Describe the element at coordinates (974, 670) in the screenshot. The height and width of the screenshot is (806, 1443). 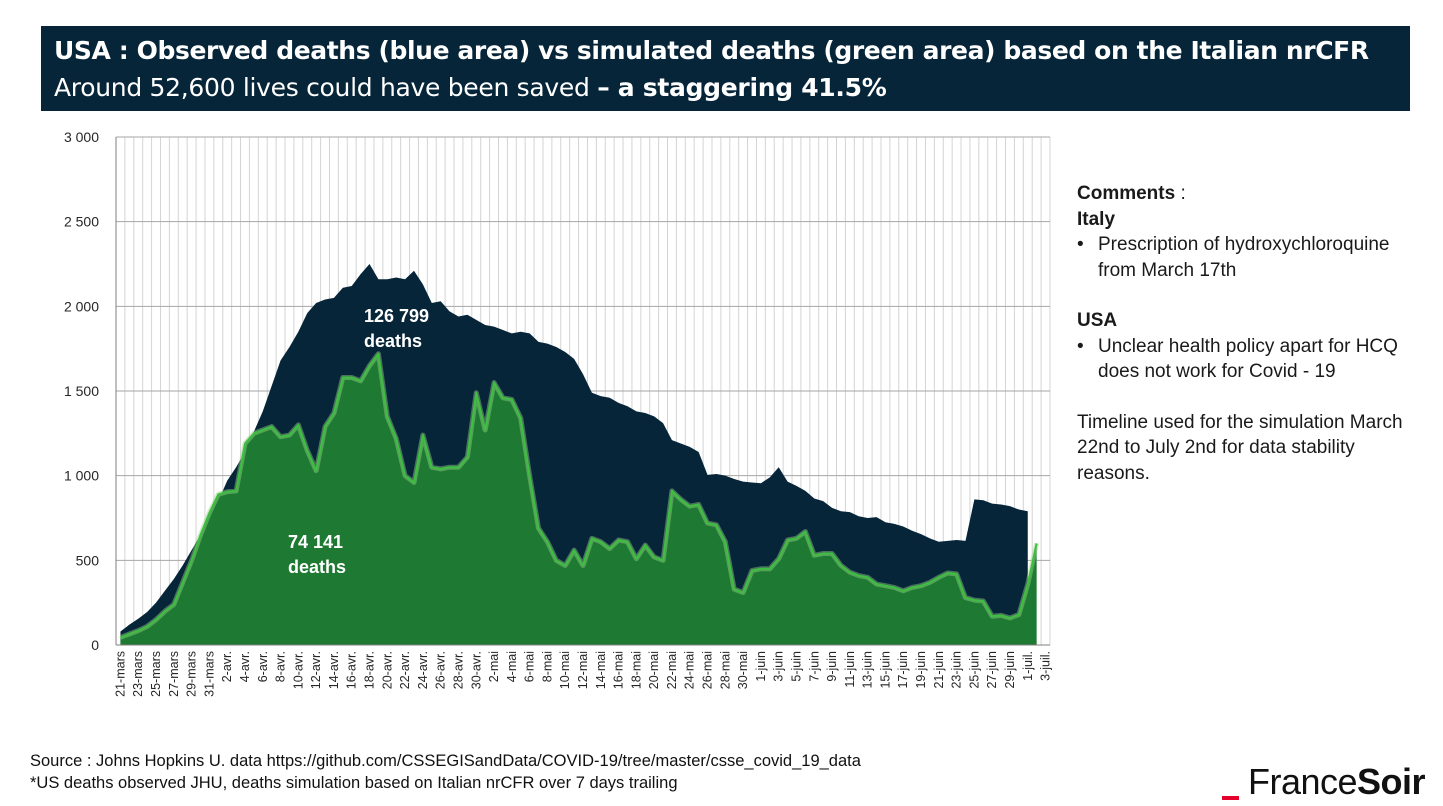
I see `x-tick-label: 25-juin` at that location.